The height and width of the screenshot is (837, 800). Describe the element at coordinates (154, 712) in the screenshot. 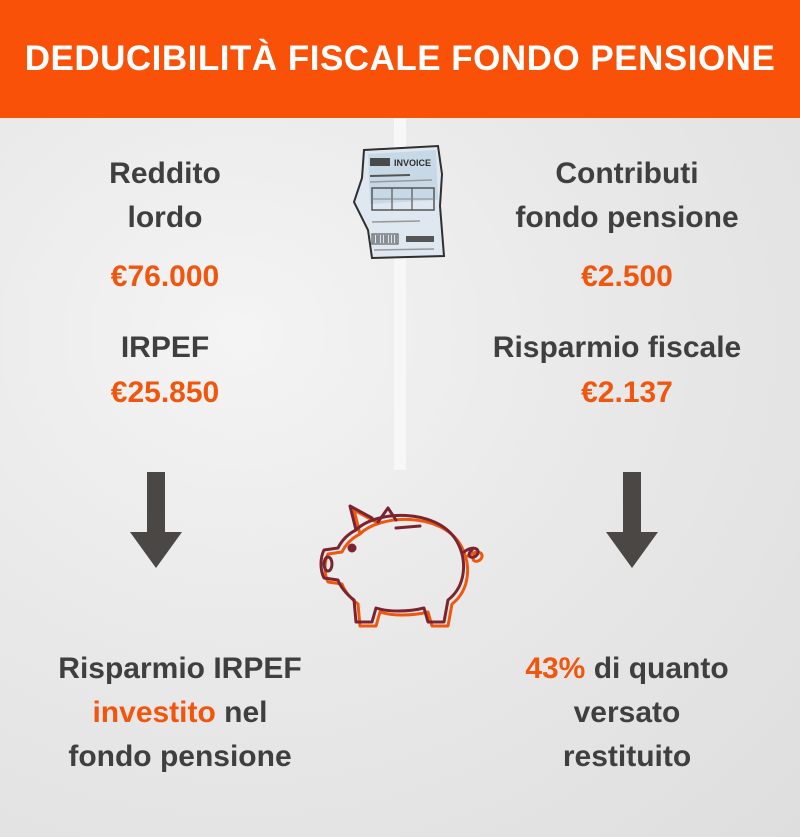

I see `left-conclusion-highlight: investito` at that location.